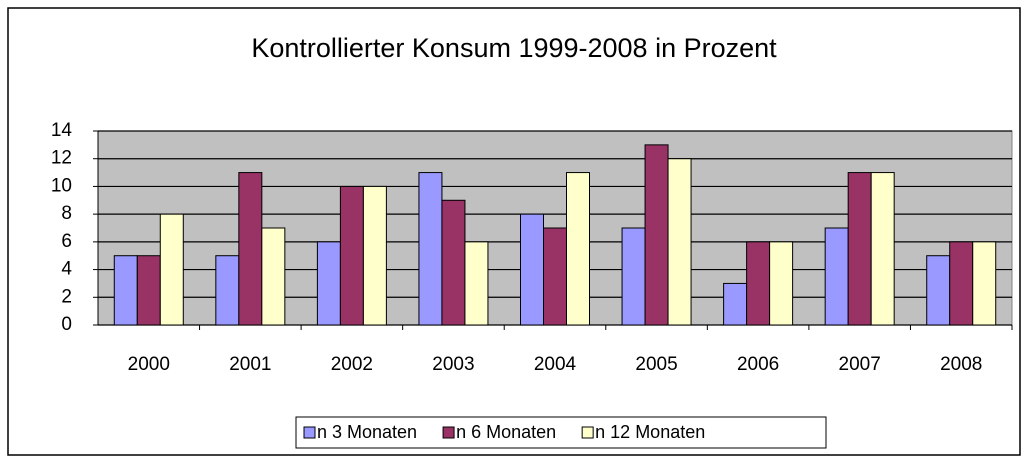 Image resolution: width=1029 pixels, height=466 pixels. Describe the element at coordinates (149, 364) in the screenshot. I see `x-tick-label: 2000` at that location.